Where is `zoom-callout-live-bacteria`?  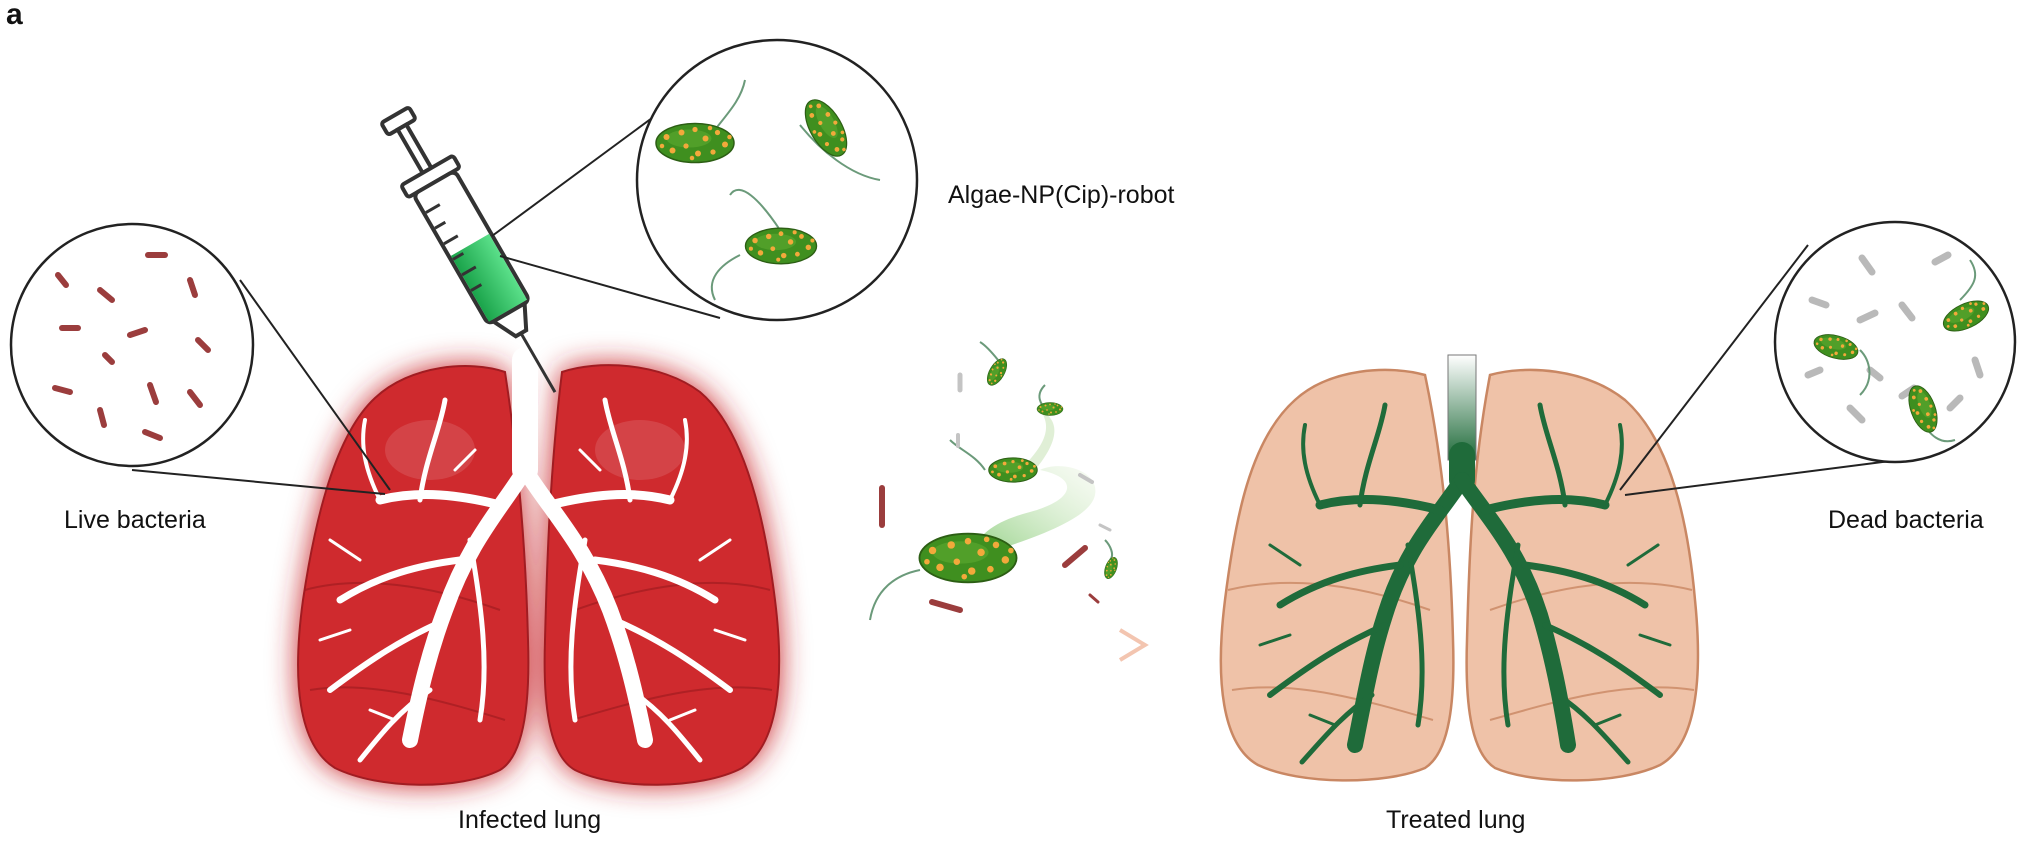 zoom-callout-live-bacteria is located at coordinates (200, 358).